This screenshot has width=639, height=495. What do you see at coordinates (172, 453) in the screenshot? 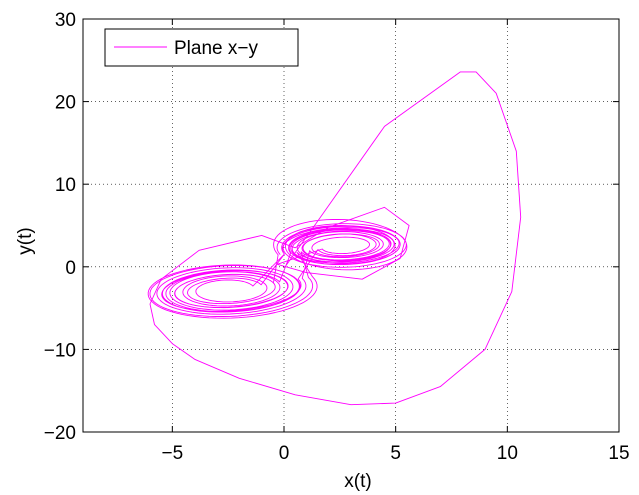
I see `x-tick-label: −5` at bounding box center [172, 453].